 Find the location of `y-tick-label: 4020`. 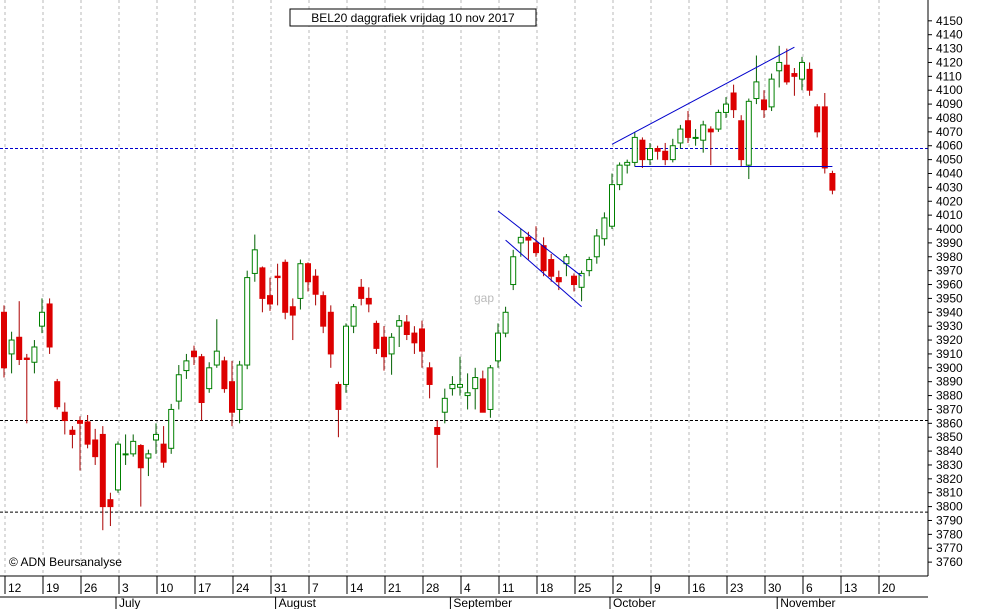

y-tick-label: 4020 is located at coordinates (949, 201).